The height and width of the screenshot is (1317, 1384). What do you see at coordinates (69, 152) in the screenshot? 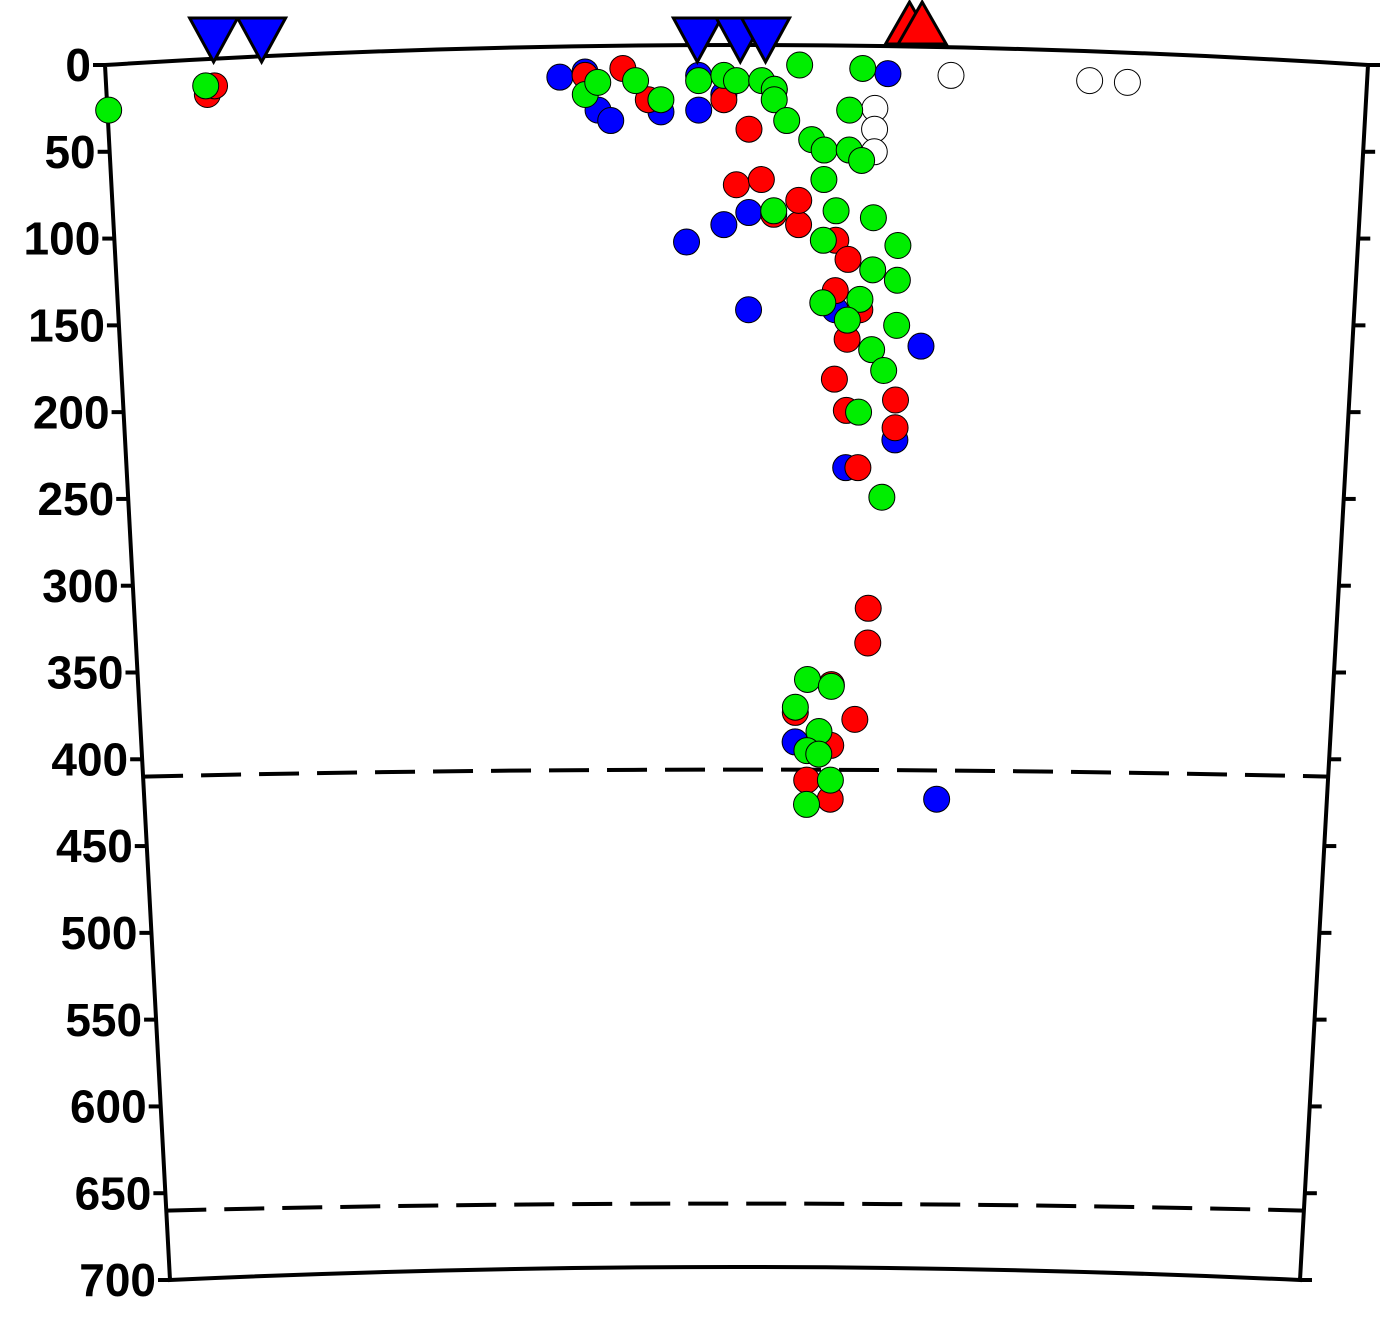
I see `y-tick-label: 50` at bounding box center [69, 152].